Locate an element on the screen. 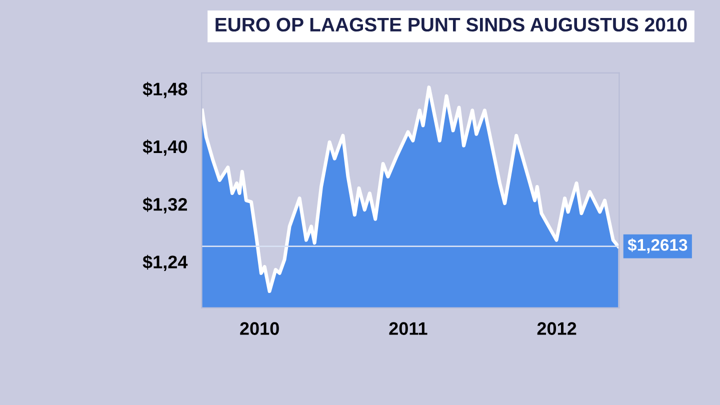 This screenshot has height=405, width=720. y-tick-label: $1,24 is located at coordinates (165, 263).